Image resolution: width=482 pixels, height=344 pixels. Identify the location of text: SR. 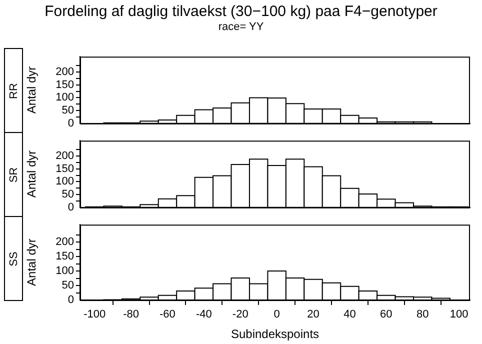
(14, 174).